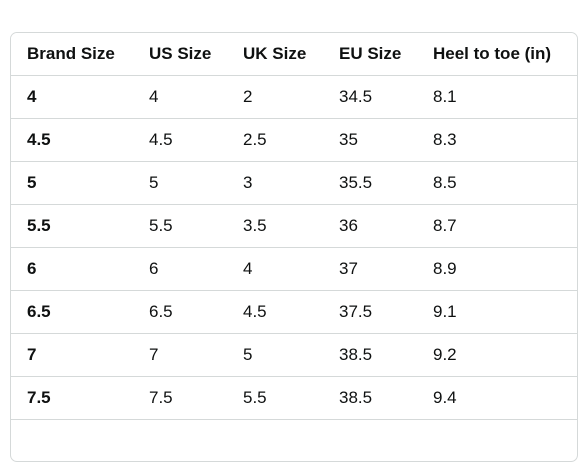 The height and width of the screenshot is (462, 588). Describe the element at coordinates (505, 355) in the screenshot. I see `heel-to-toe-cell: 9.2` at that location.